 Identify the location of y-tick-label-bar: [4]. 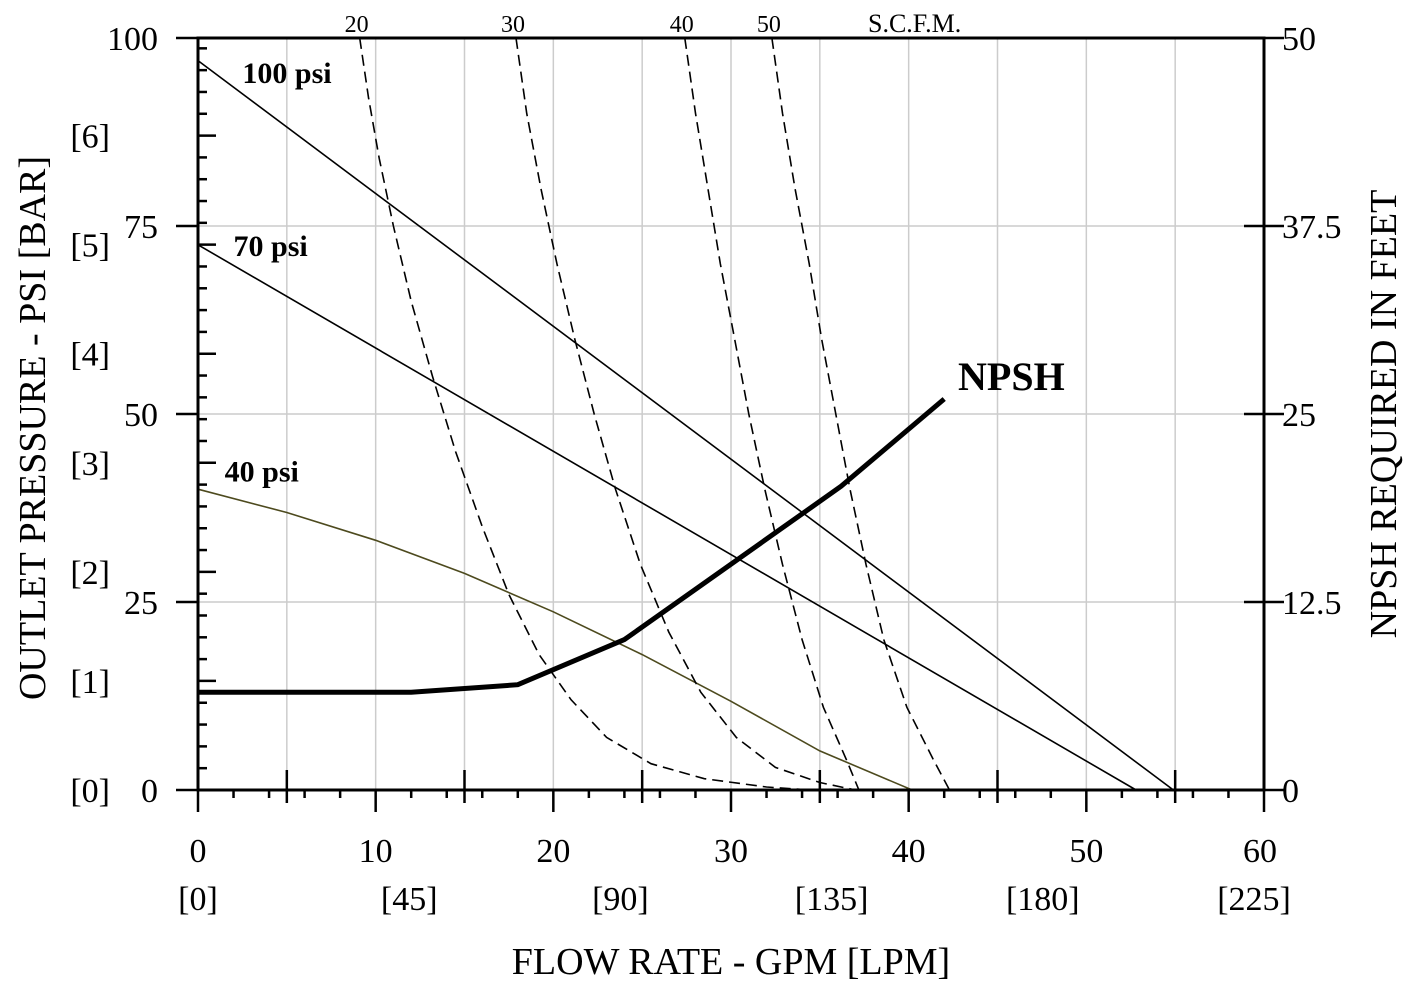
(90, 355).